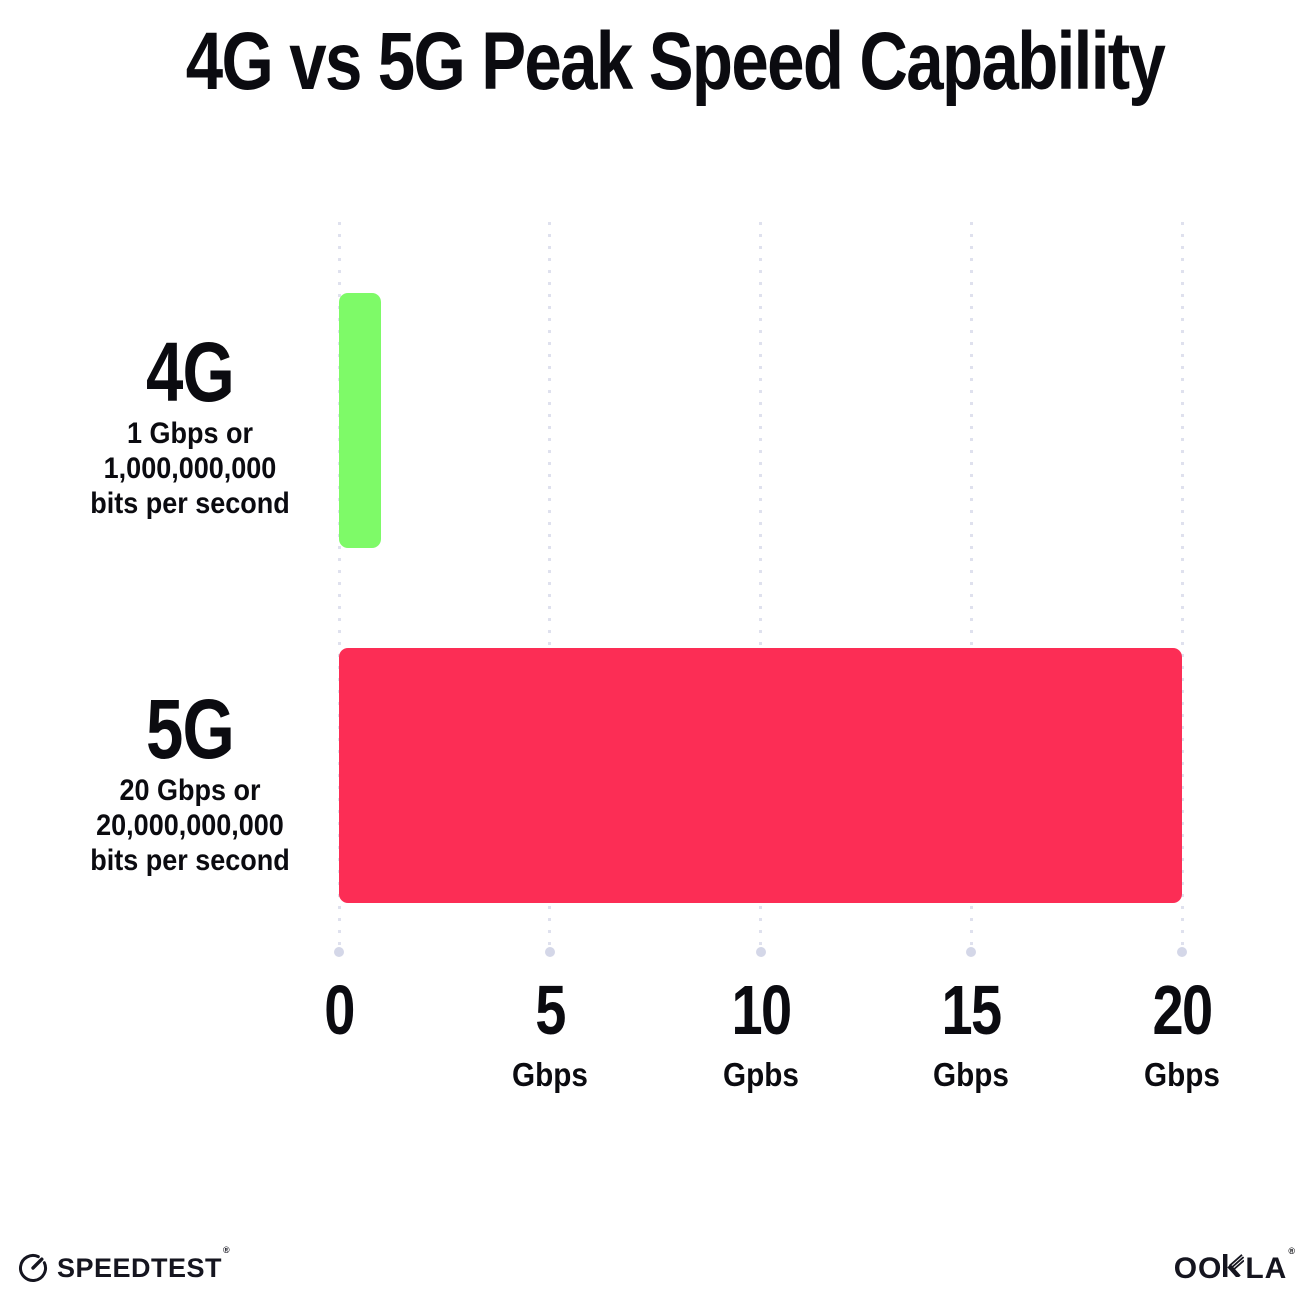 This screenshot has height=1315, width=1308. What do you see at coordinates (190, 372) in the screenshot?
I see `row-label-heading: 4G` at bounding box center [190, 372].